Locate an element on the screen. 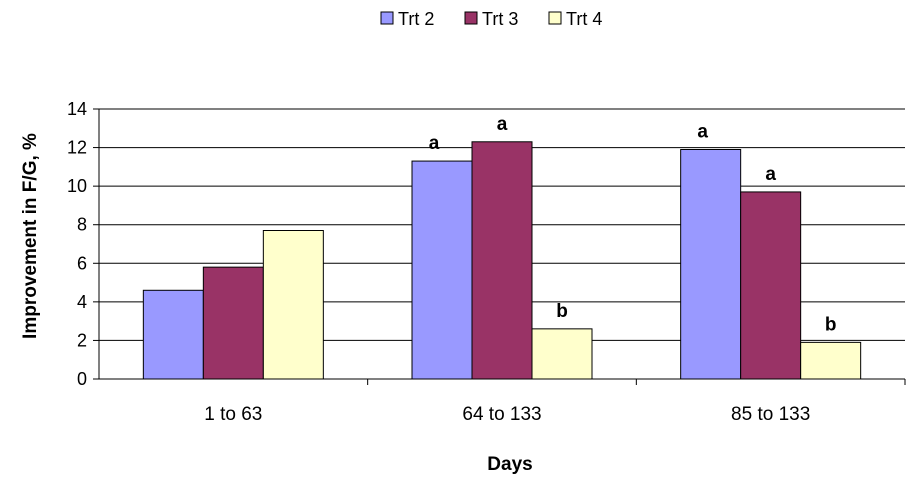 The height and width of the screenshot is (483, 907). x-tick-label: 1 to 63 is located at coordinates (233, 414).